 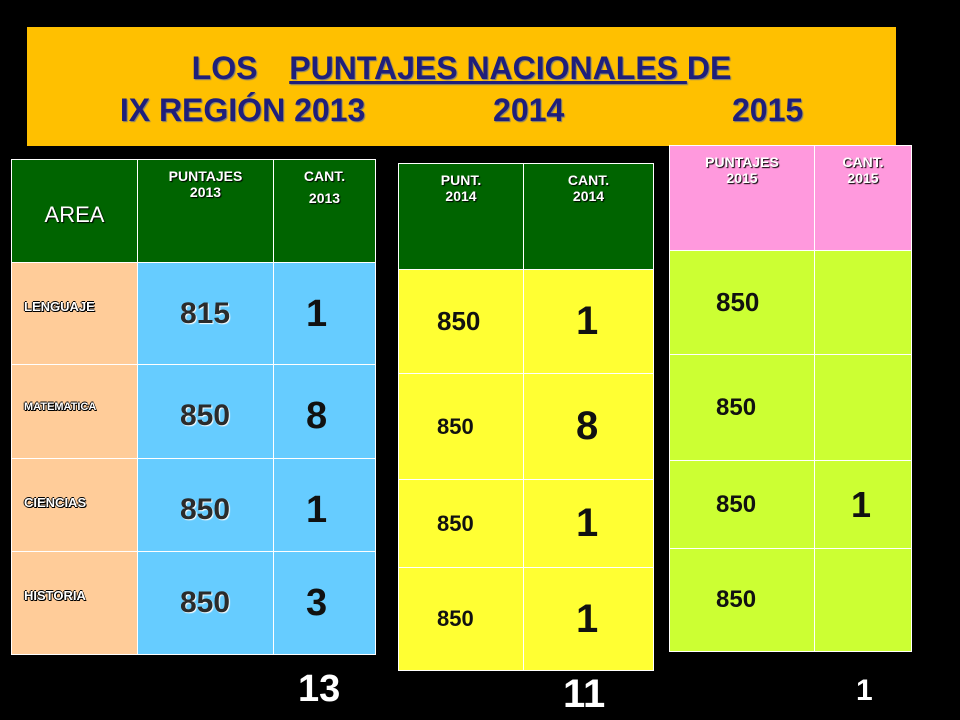 What do you see at coordinates (205, 313) in the screenshot?
I see `score-2013: 815` at bounding box center [205, 313].